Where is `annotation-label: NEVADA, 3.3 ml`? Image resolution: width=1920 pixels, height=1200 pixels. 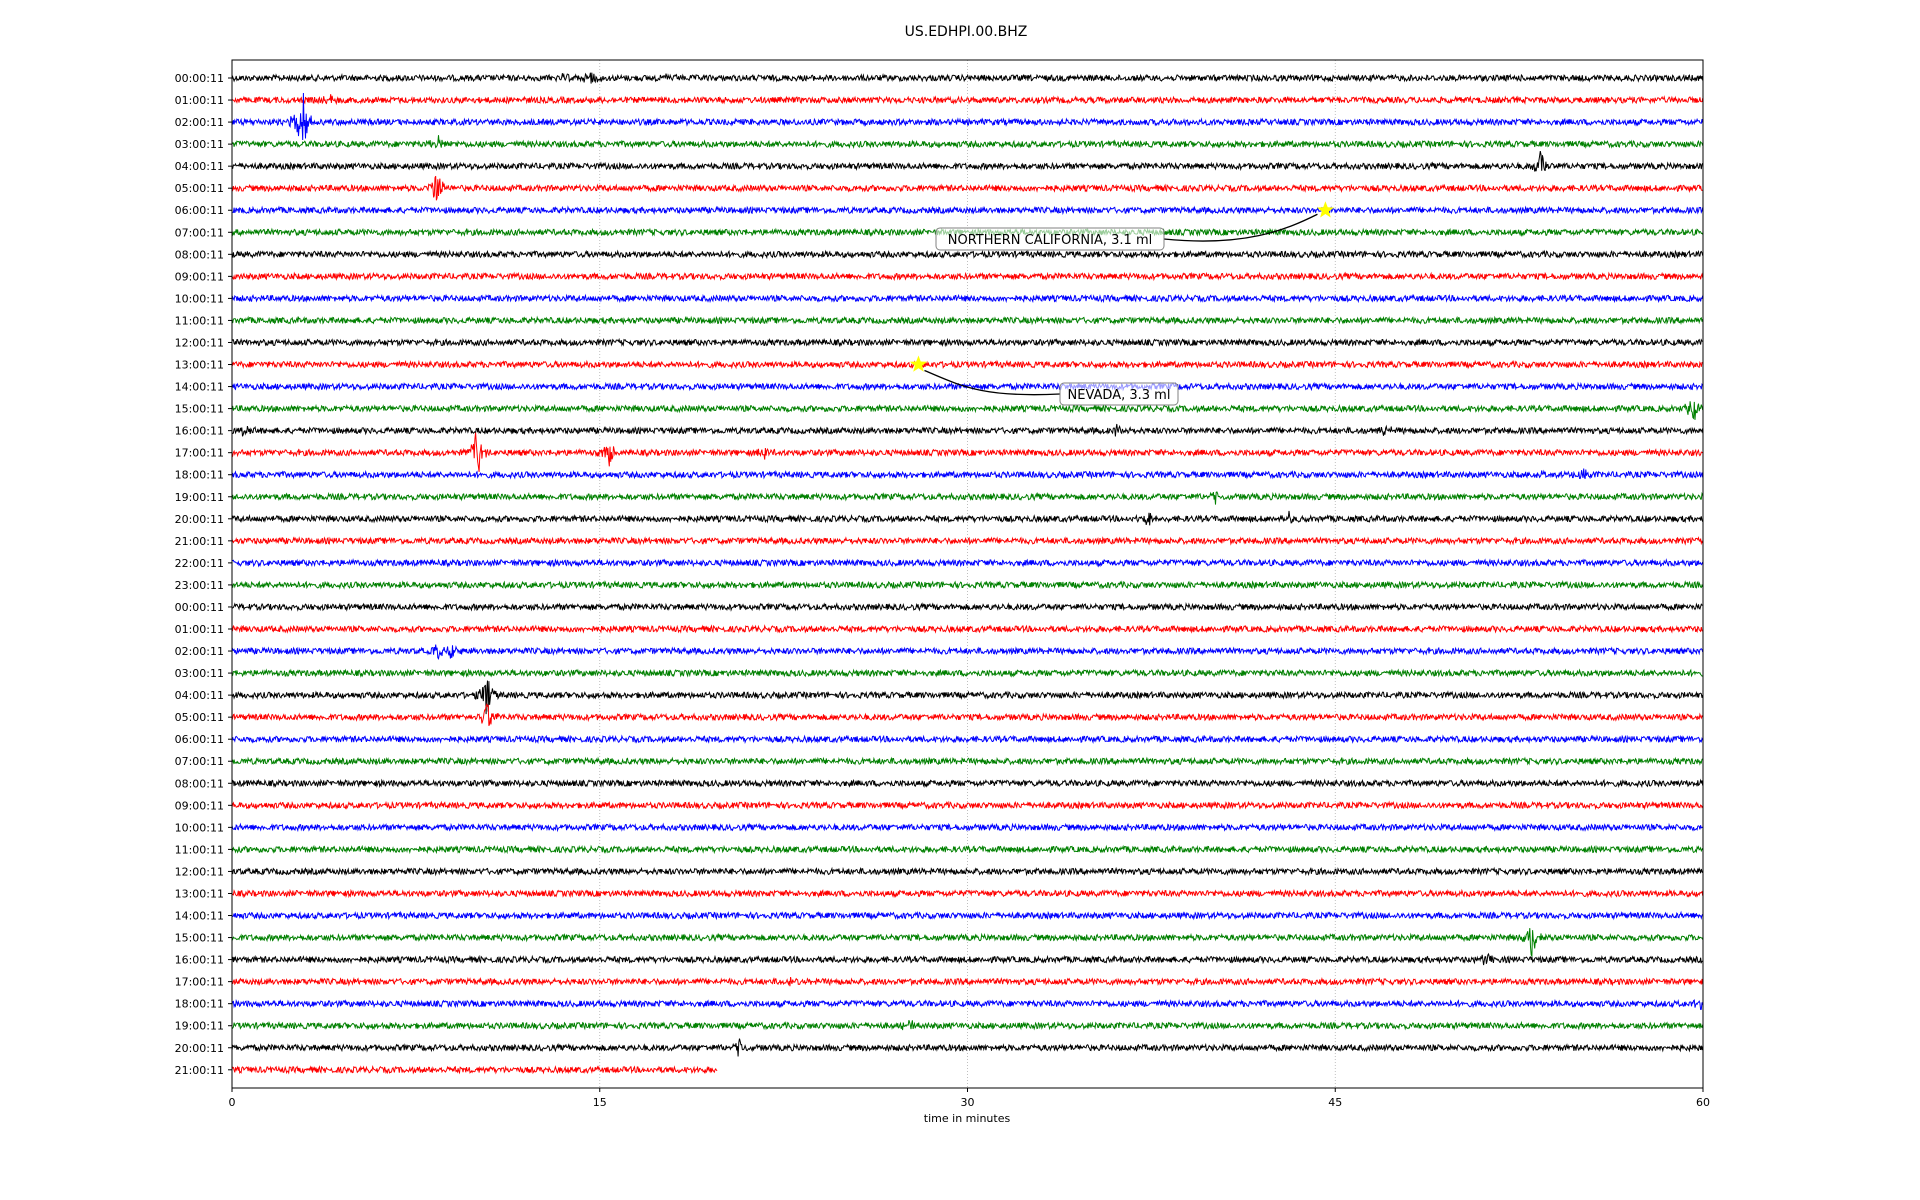 annotation-label: NEVADA, 3.3 ml is located at coordinates (1119, 395).